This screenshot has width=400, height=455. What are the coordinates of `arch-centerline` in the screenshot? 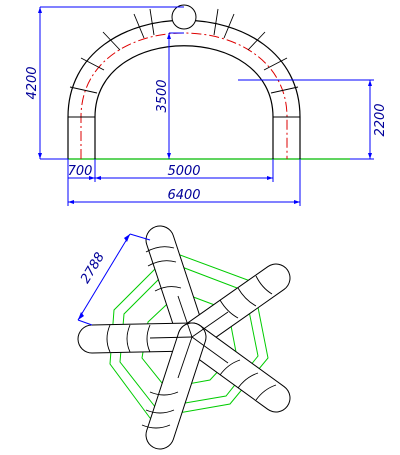 It's located at (184, 95).